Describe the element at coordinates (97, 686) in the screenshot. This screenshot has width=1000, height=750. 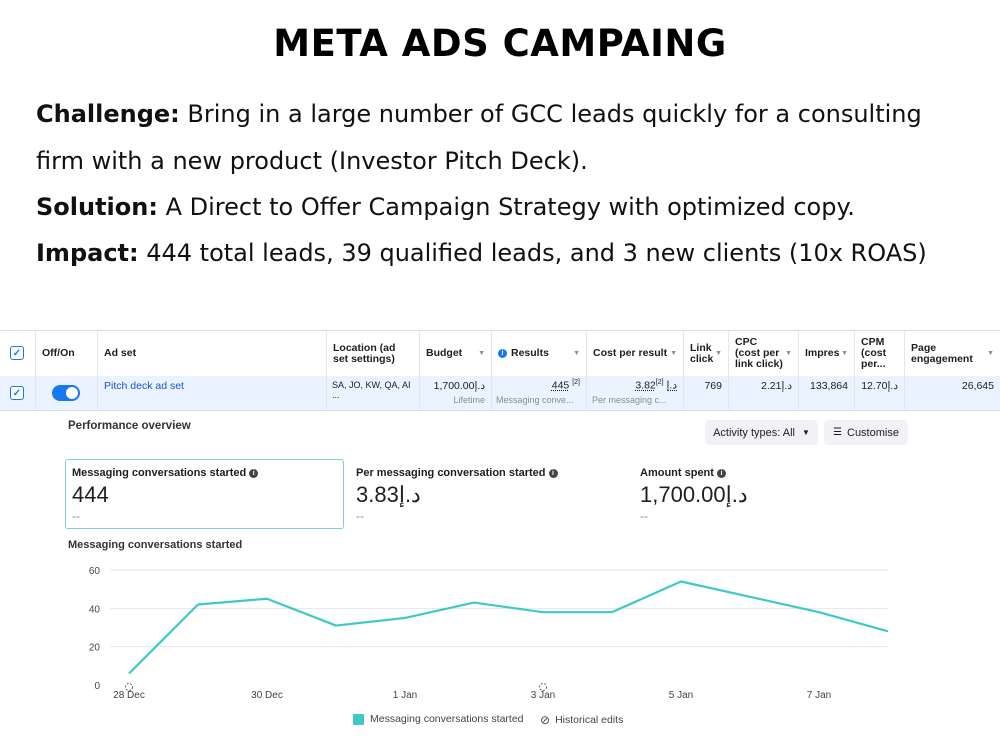
I see `y-tick-label: 0` at that location.